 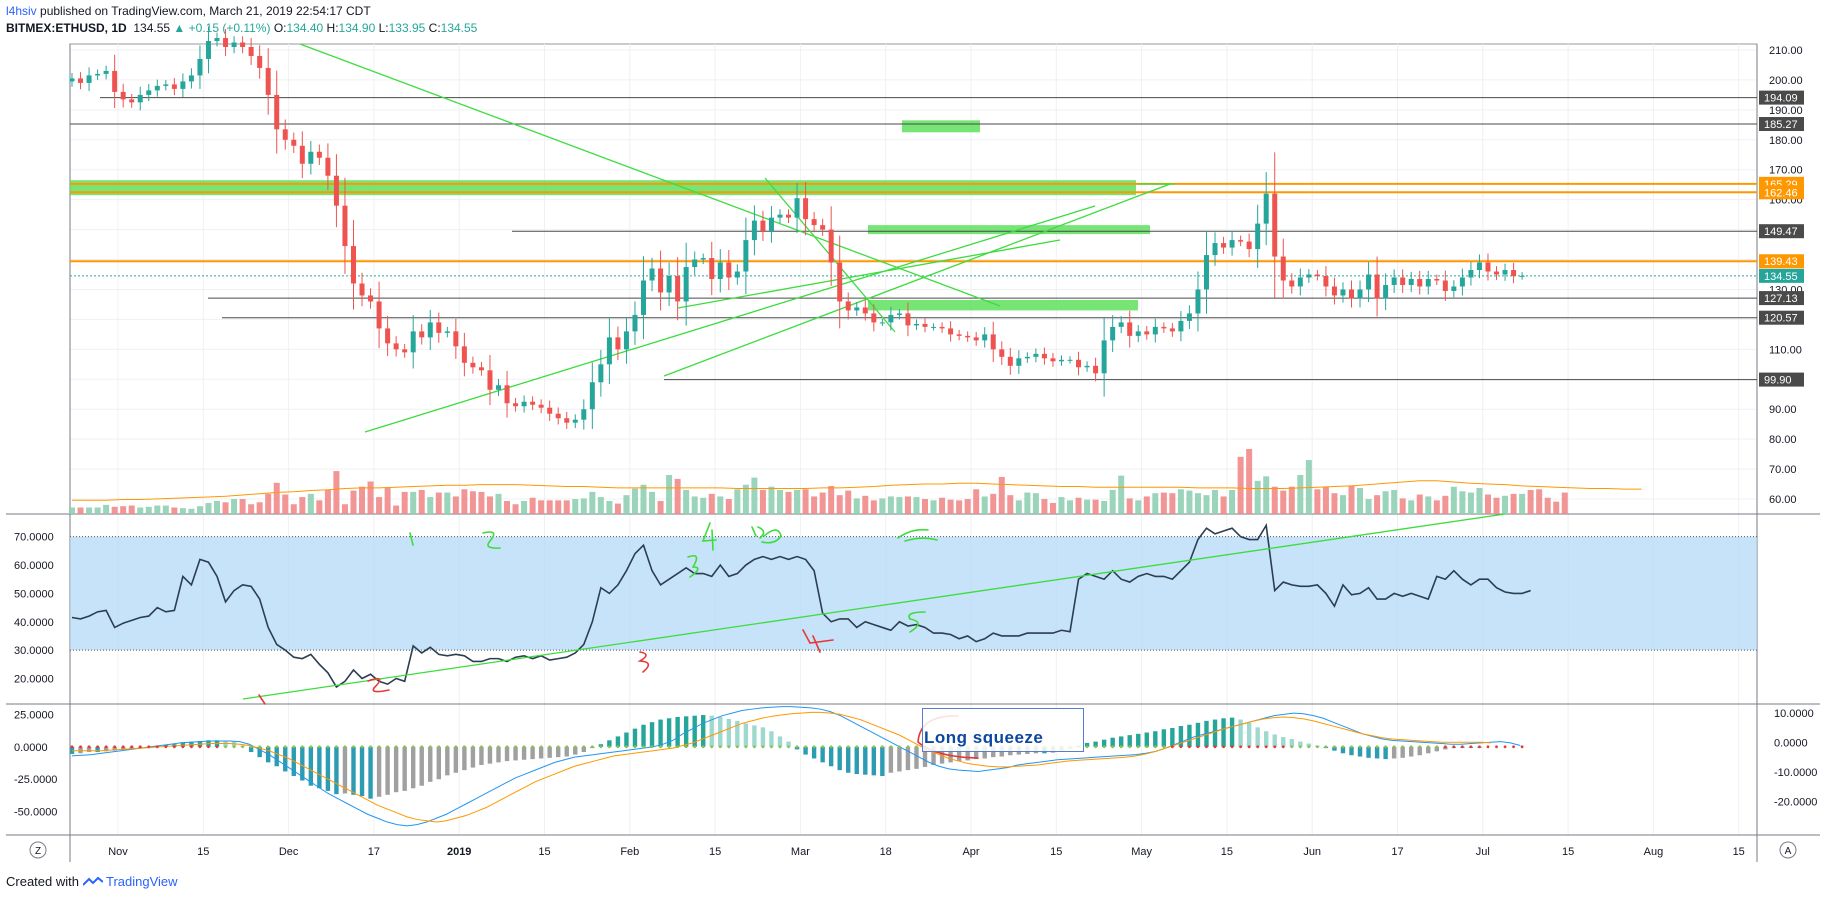 What do you see at coordinates (970, 852) in the screenshot?
I see `x-tick-label: Apr` at bounding box center [970, 852].